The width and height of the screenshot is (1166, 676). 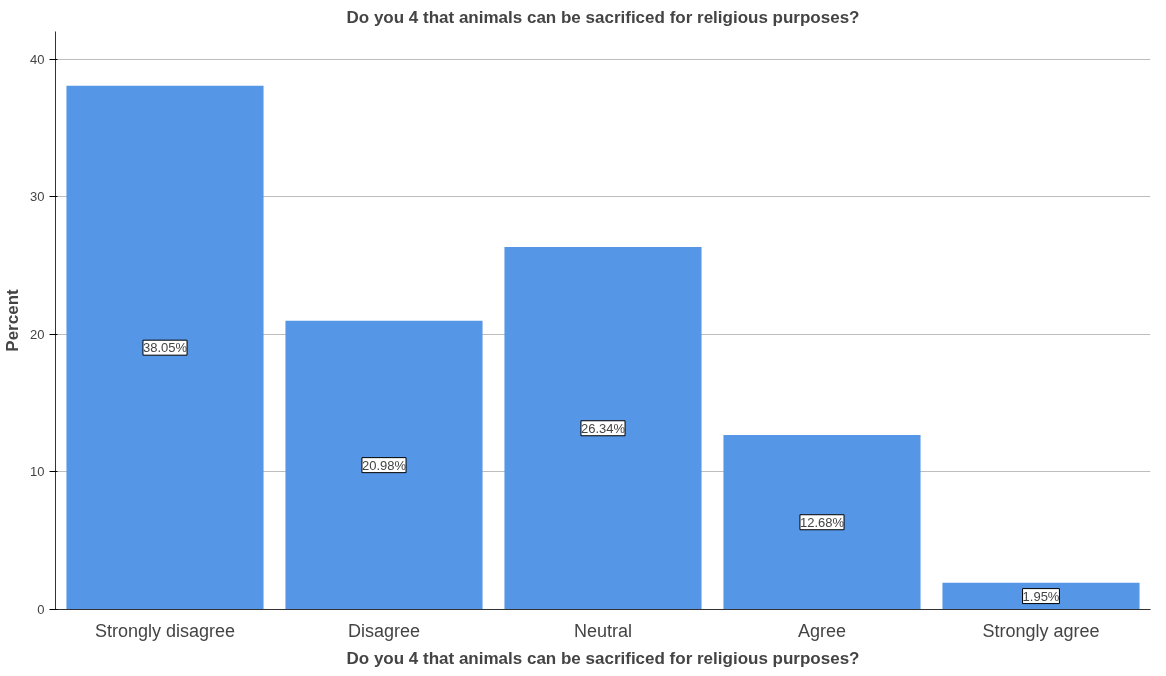 What do you see at coordinates (37, 334) in the screenshot?
I see `y-tick-label: 20` at bounding box center [37, 334].